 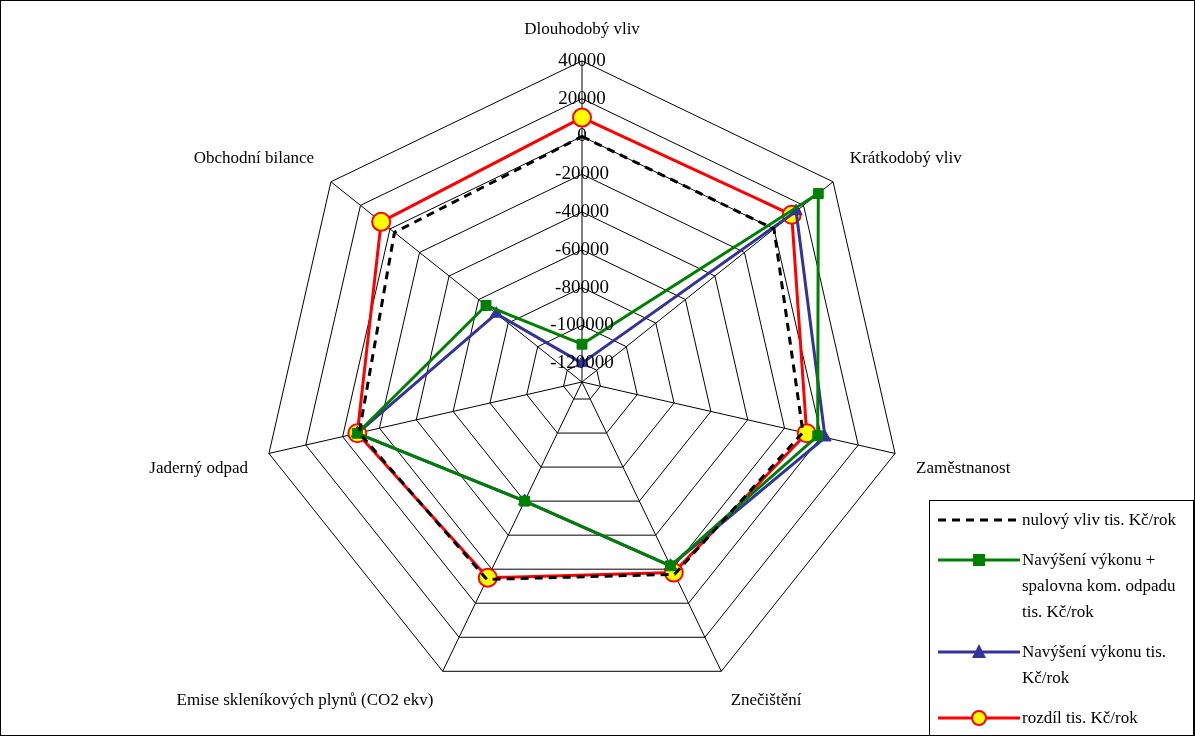 I want to click on y-tick-label: -80000, so click(x=582, y=286).